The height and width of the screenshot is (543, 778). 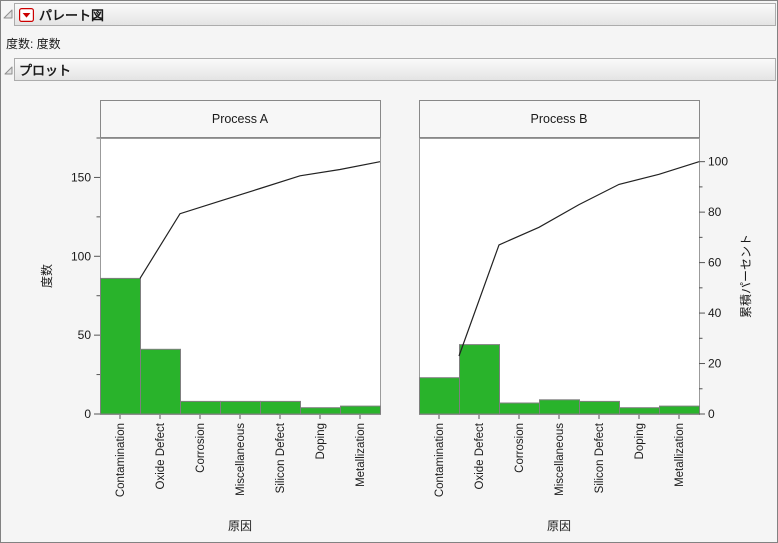 I want to click on pareto-report-title: パレート図, so click(x=72, y=15).